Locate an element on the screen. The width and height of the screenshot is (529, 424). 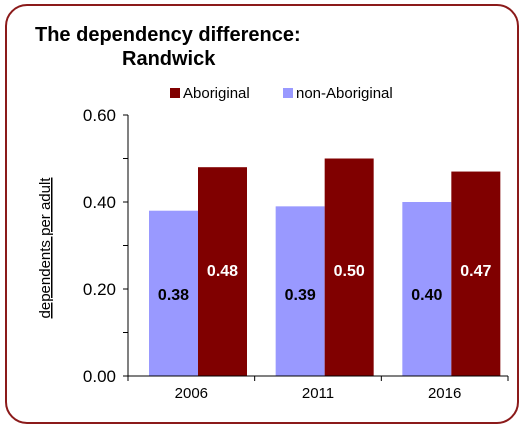
data-label: 0.48 is located at coordinates (222, 271).